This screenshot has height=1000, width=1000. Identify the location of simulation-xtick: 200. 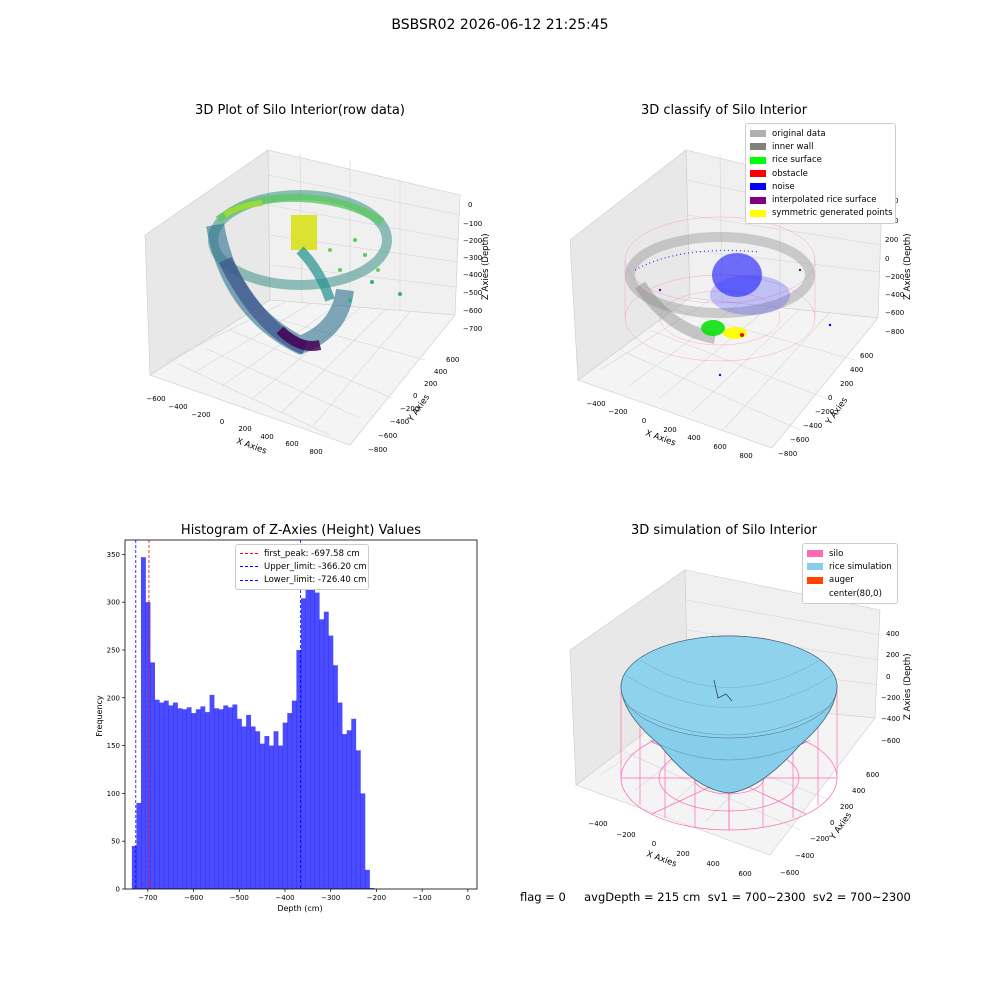
(682, 854).